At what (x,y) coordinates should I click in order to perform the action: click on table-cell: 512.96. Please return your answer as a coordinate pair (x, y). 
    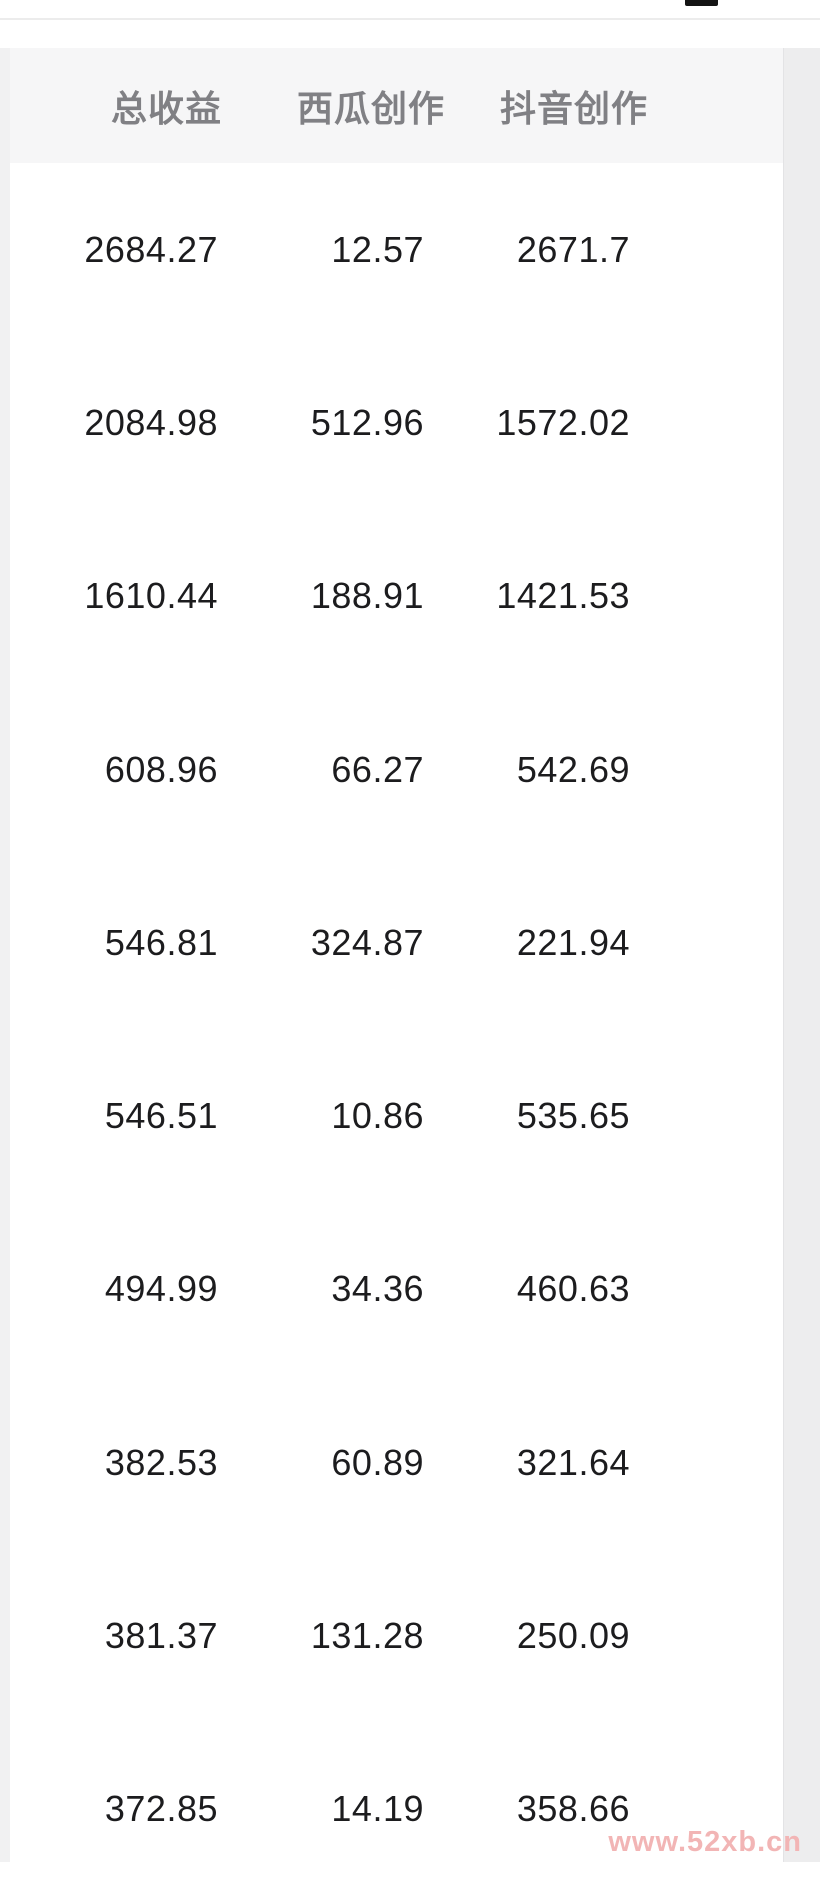
    Looking at the image, I should click on (367, 422).